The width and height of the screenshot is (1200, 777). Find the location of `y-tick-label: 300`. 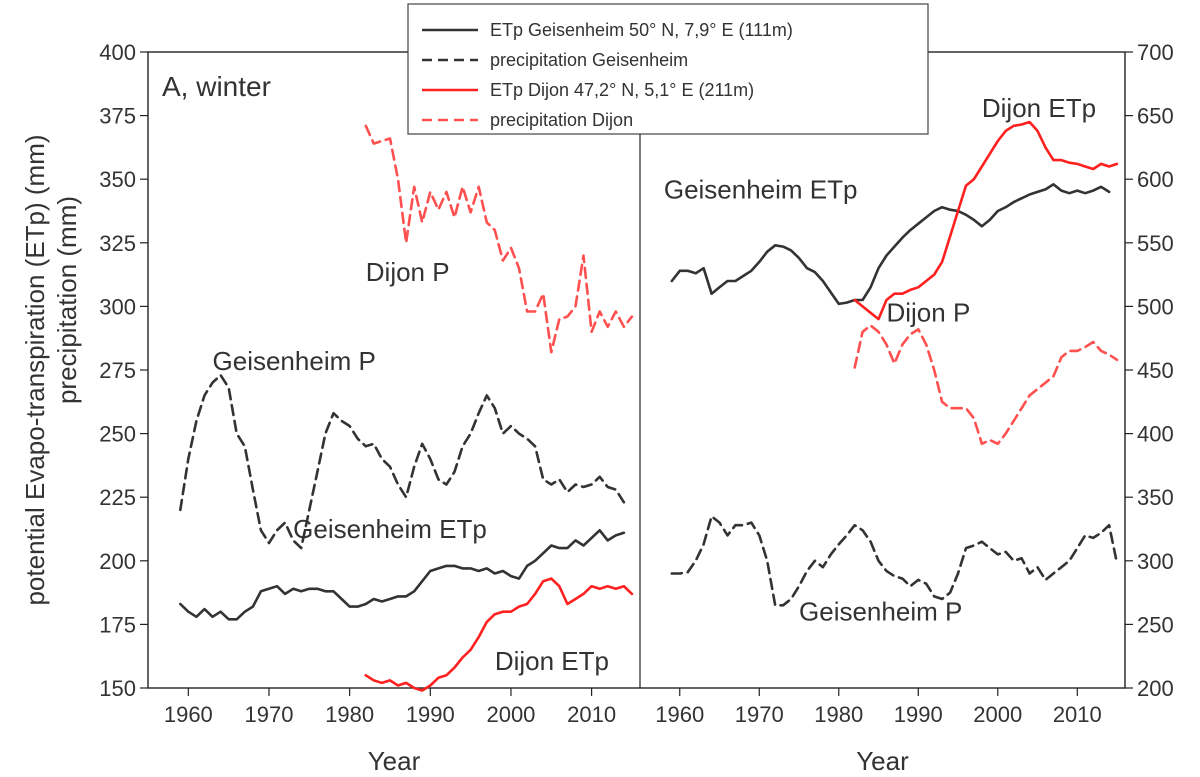

y-tick-label: 300 is located at coordinates (117, 306).